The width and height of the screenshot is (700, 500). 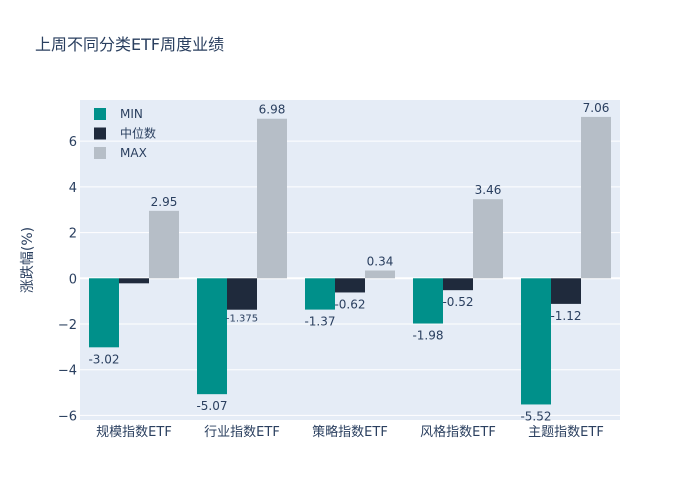 What do you see at coordinates (565, 316) in the screenshot?
I see `data-label: -1.12` at bounding box center [565, 316].